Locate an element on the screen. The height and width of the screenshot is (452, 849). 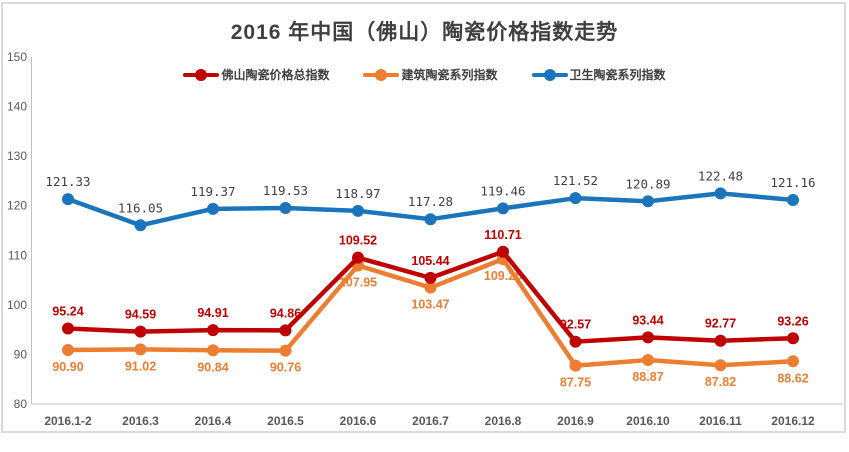
legend-item-total-index: 佛山陶瓷价格总指数 is located at coordinates (256, 74).